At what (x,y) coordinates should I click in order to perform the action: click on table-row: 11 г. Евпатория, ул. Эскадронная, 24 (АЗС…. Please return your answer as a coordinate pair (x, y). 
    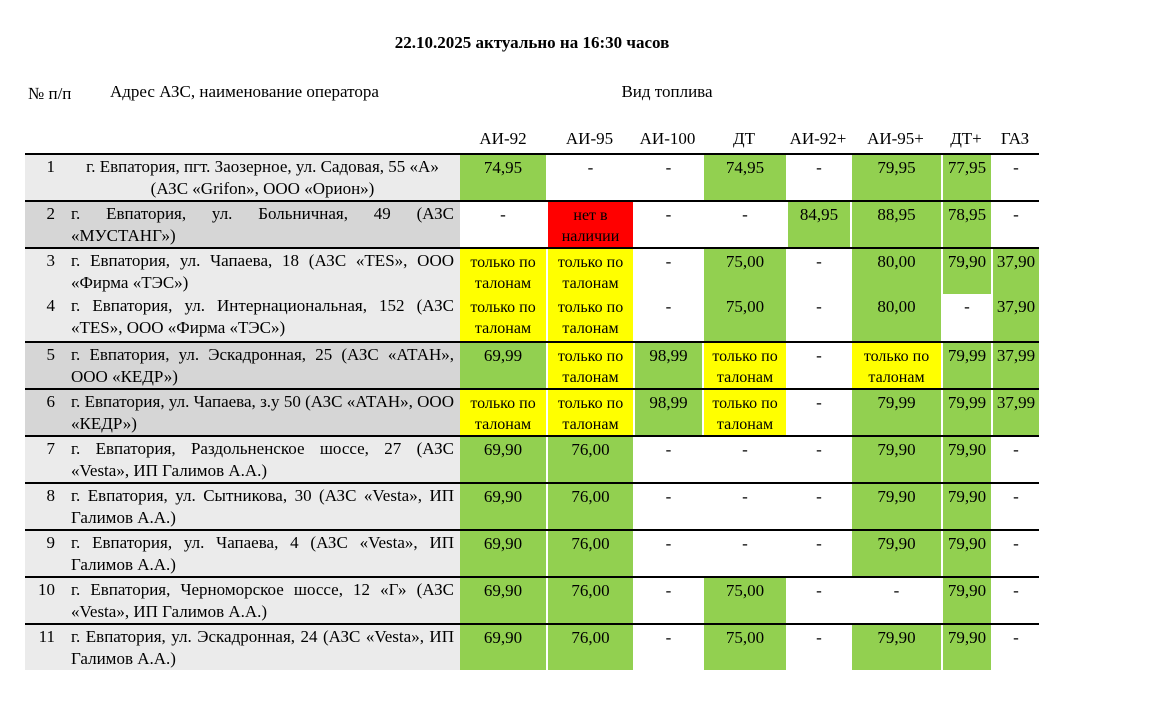
    Looking at the image, I should click on (532, 646).